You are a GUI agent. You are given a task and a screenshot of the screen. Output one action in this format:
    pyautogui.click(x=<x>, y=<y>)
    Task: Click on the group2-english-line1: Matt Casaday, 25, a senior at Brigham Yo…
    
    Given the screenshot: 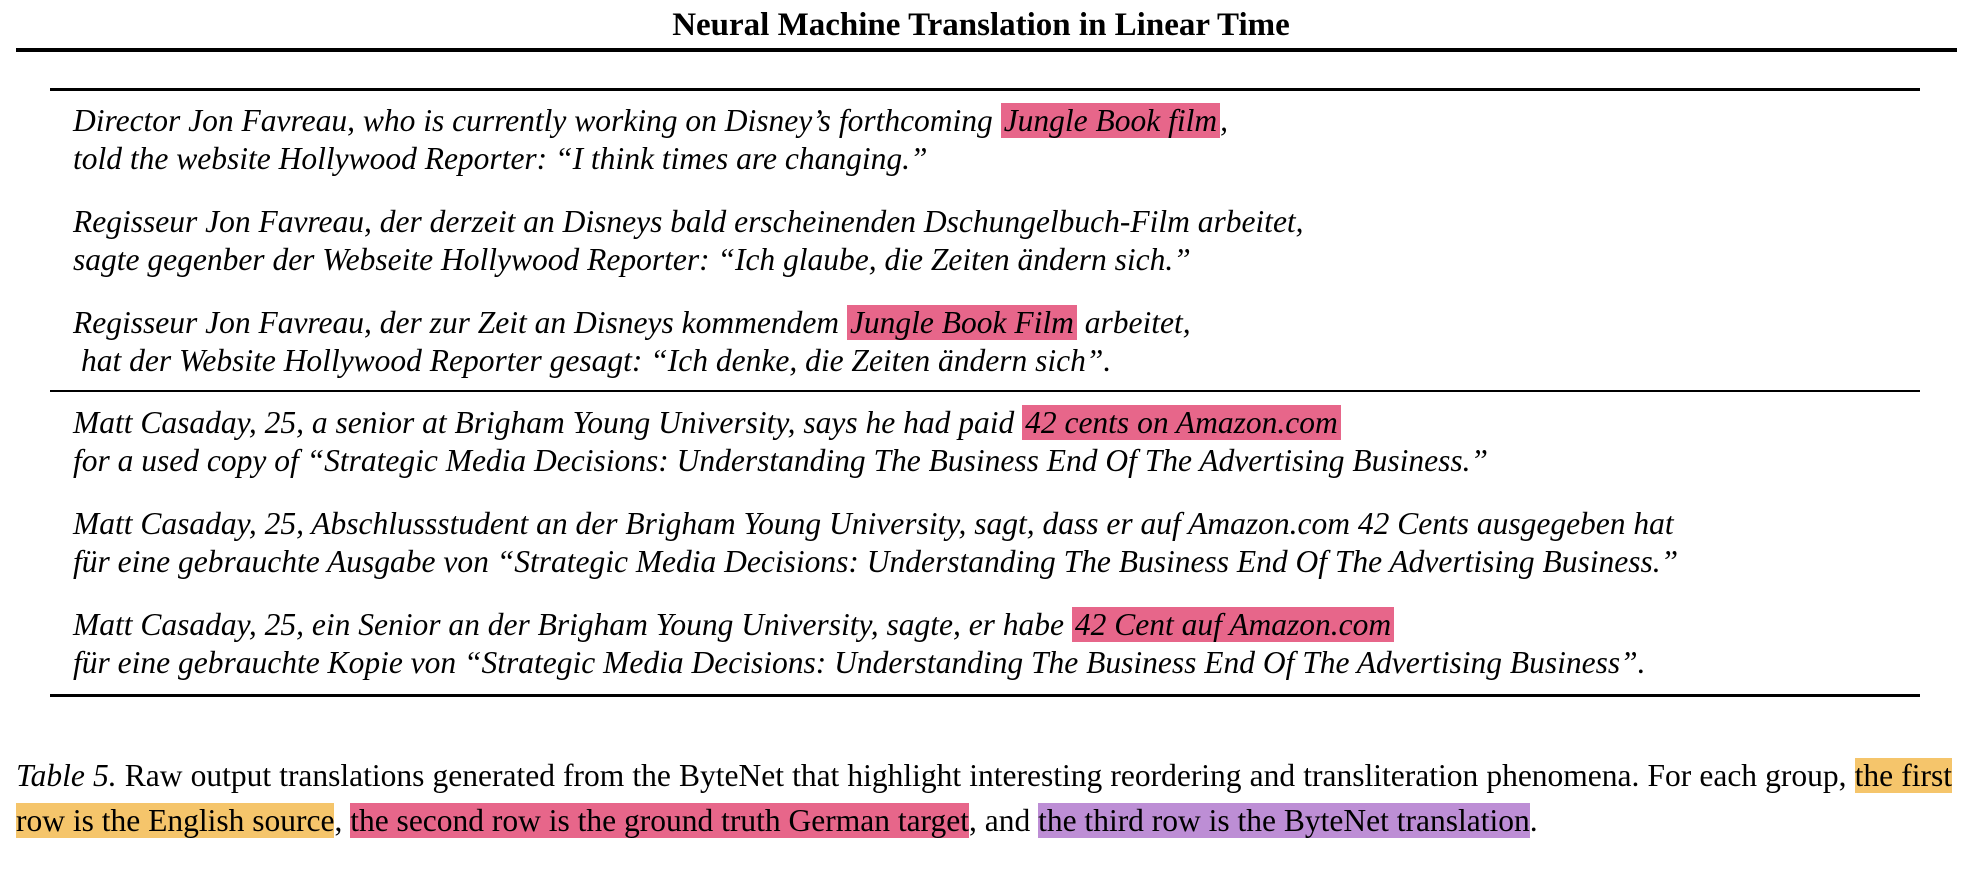 What is the action you would take?
    pyautogui.click(x=707, y=423)
    